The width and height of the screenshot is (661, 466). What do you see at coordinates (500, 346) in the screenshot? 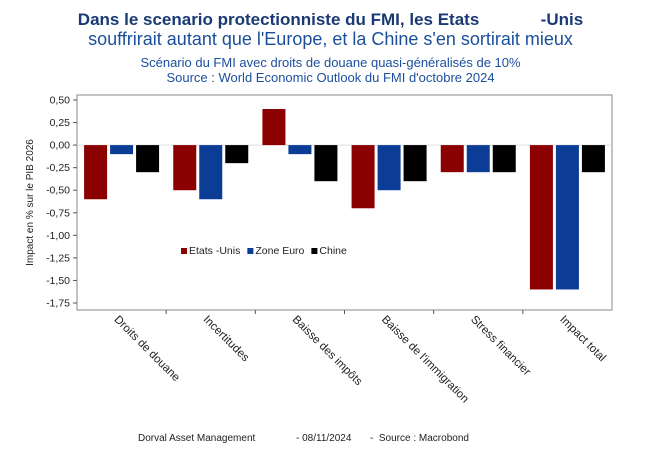
I see `x-category-label: Stress financier` at bounding box center [500, 346].